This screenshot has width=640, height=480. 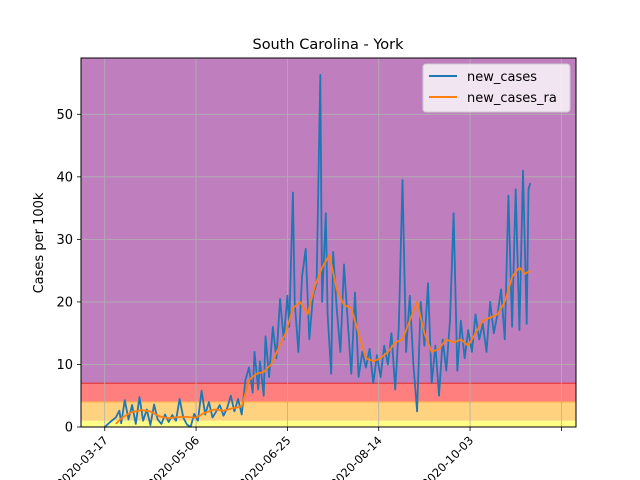 What do you see at coordinates (64, 365) in the screenshot?
I see `y-tick-label-1: 10` at bounding box center [64, 365].